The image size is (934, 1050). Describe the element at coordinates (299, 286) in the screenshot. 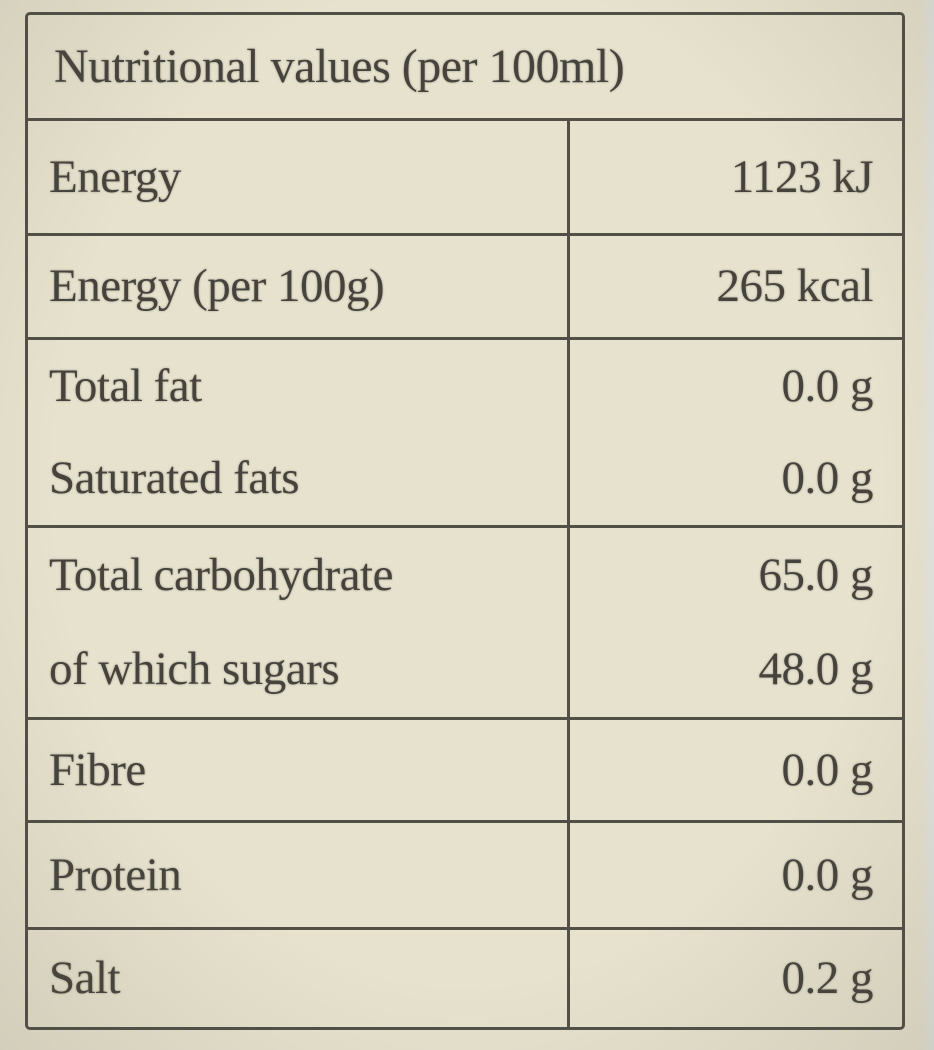

I see `row-label: Energy (per 100g)` at that location.